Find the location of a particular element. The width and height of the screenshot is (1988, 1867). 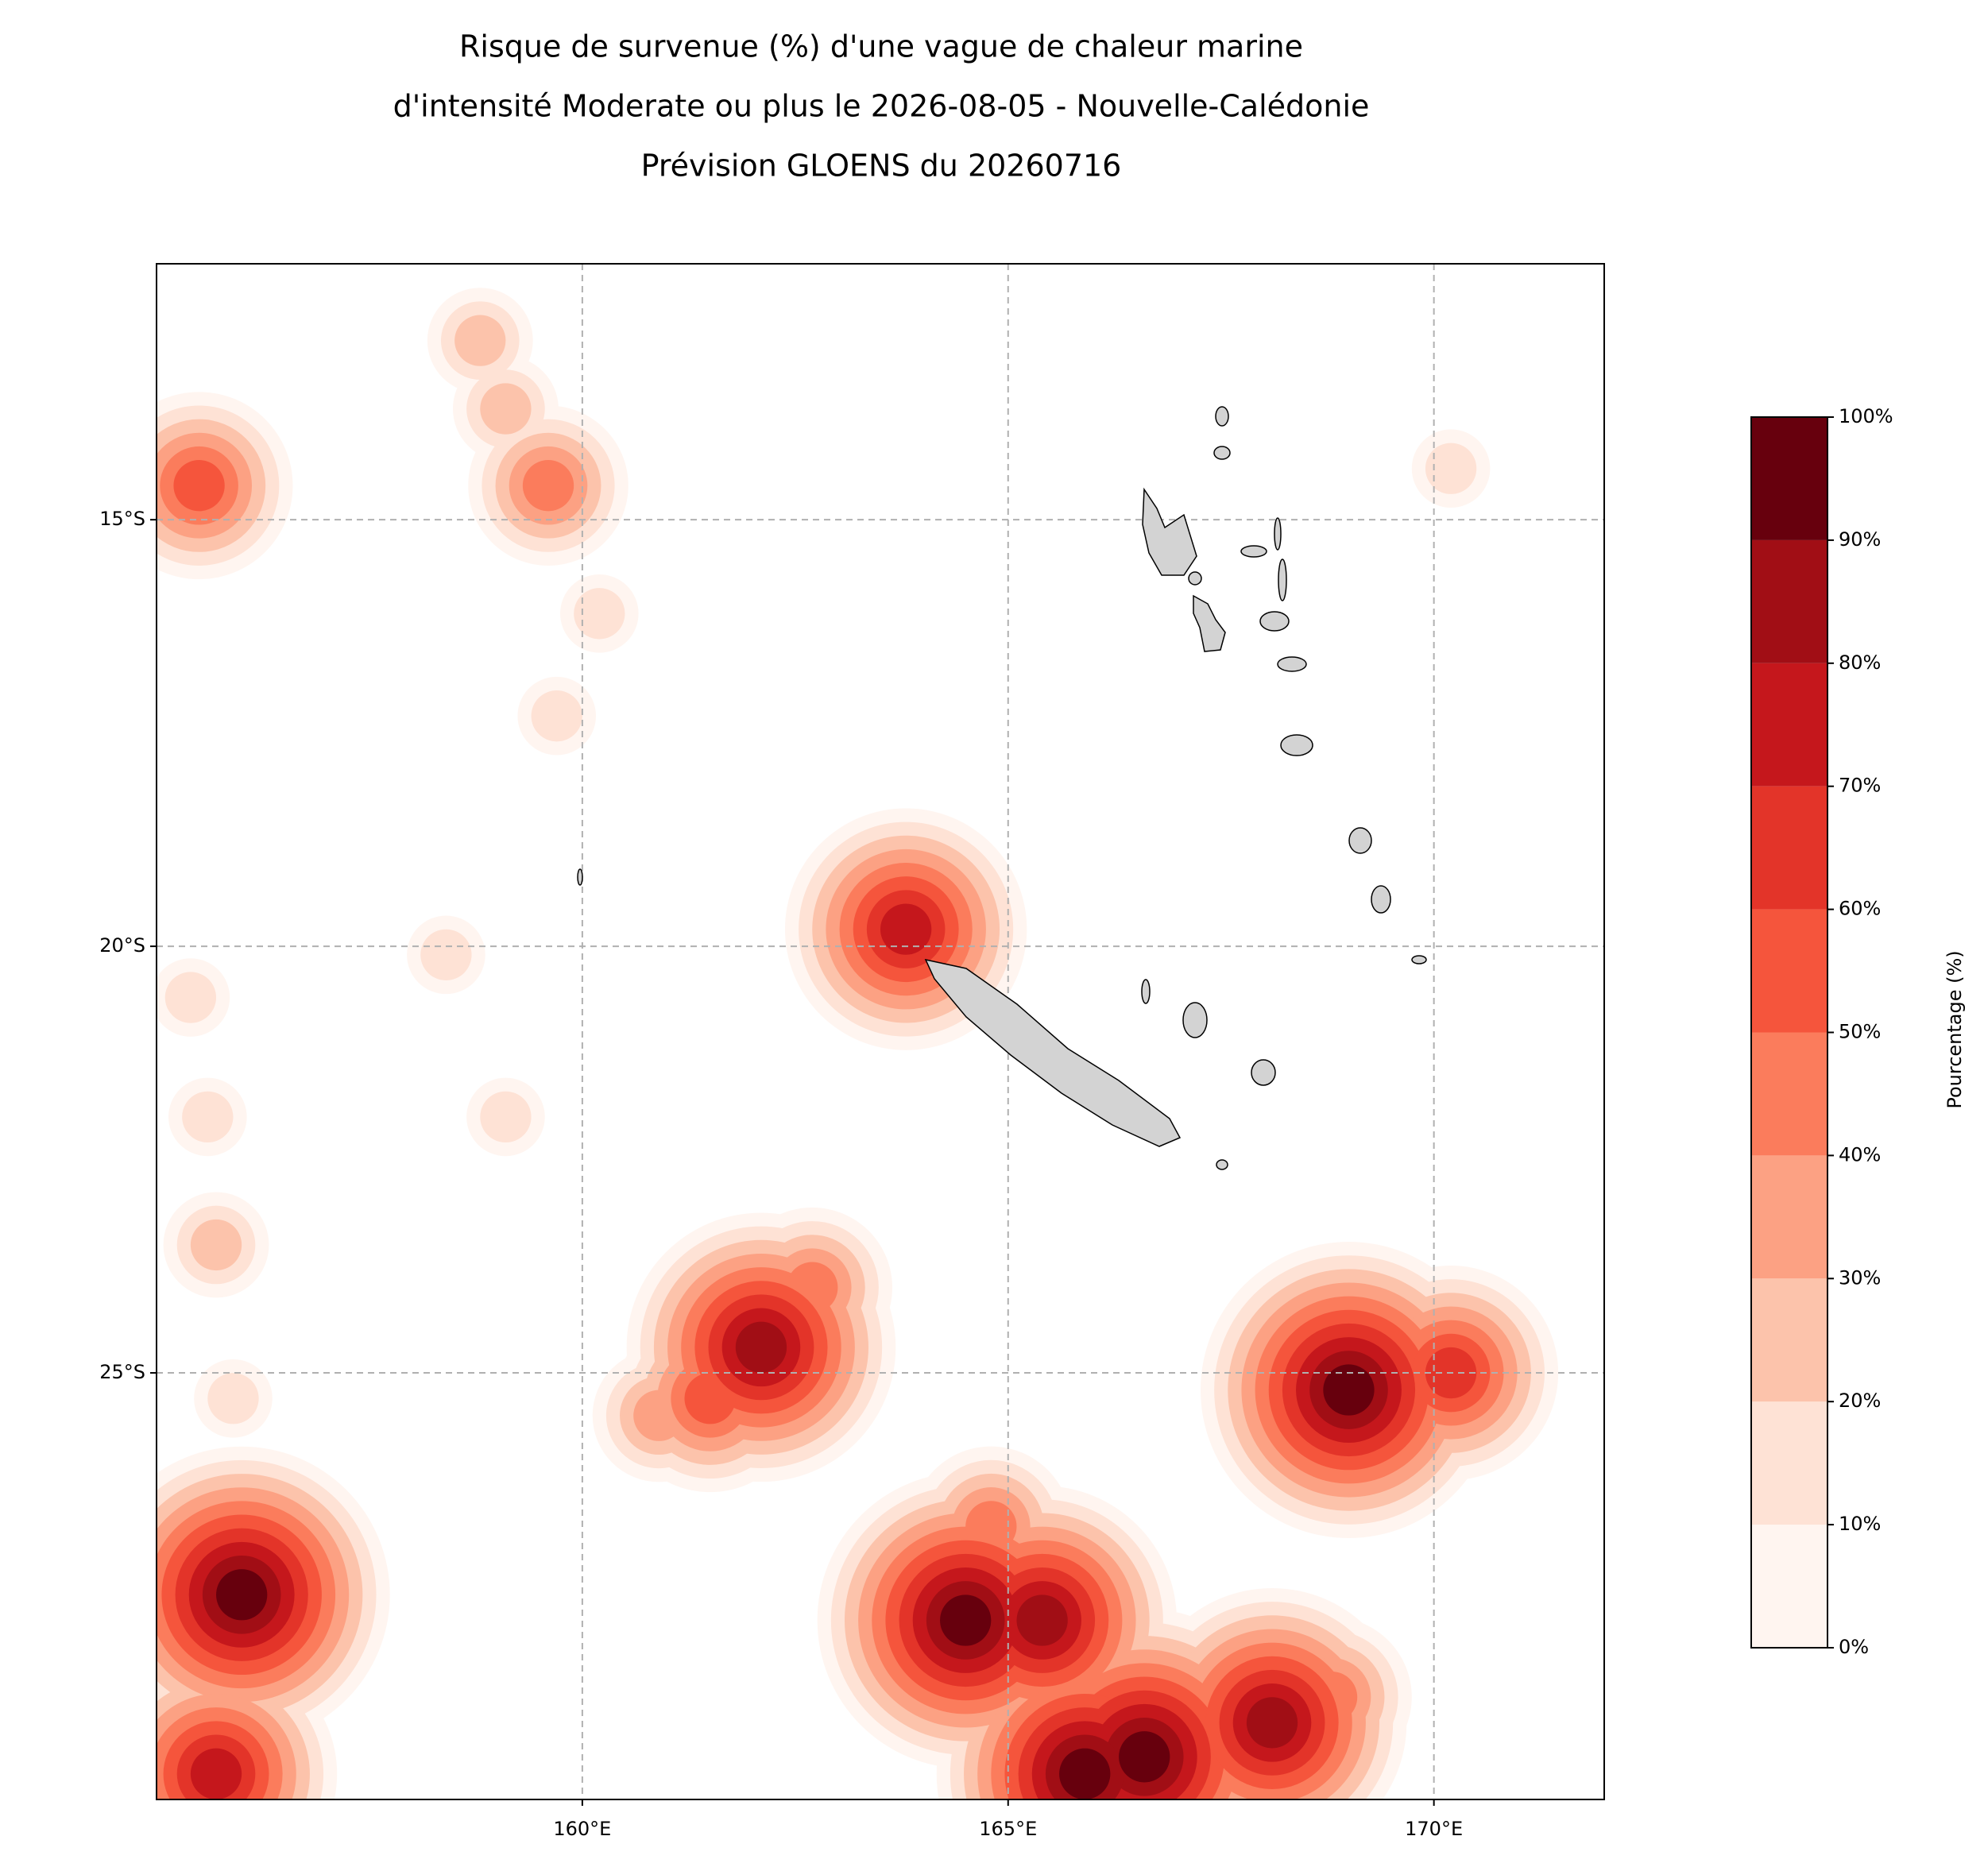

colorbar-tick-label: 0% is located at coordinates (1854, 1647).